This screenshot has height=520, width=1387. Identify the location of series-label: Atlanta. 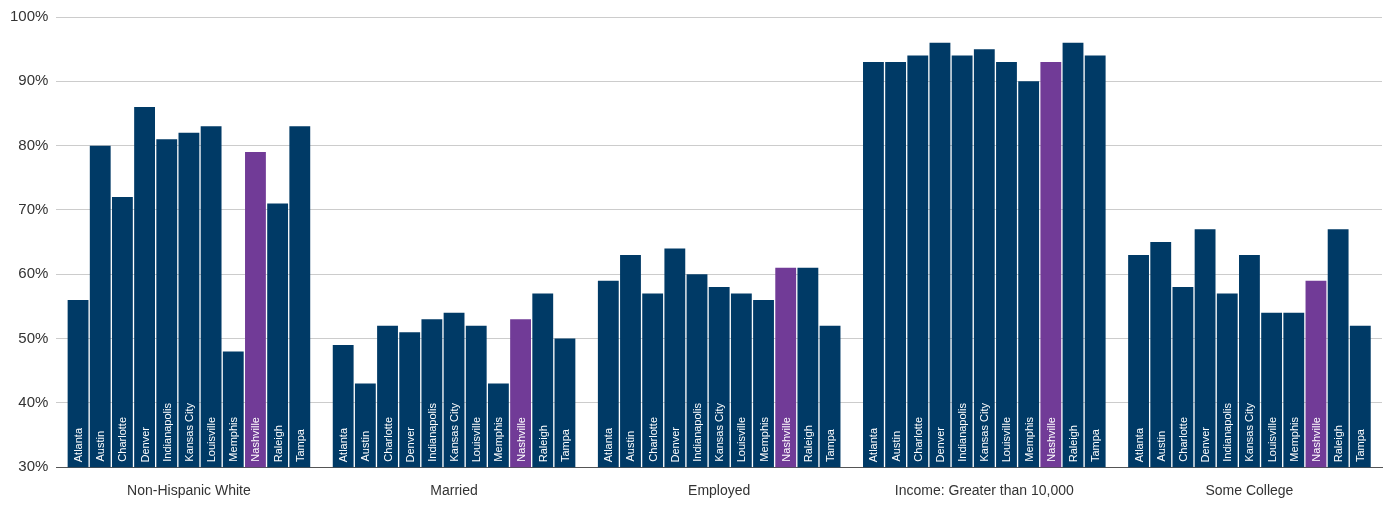
(608, 445).